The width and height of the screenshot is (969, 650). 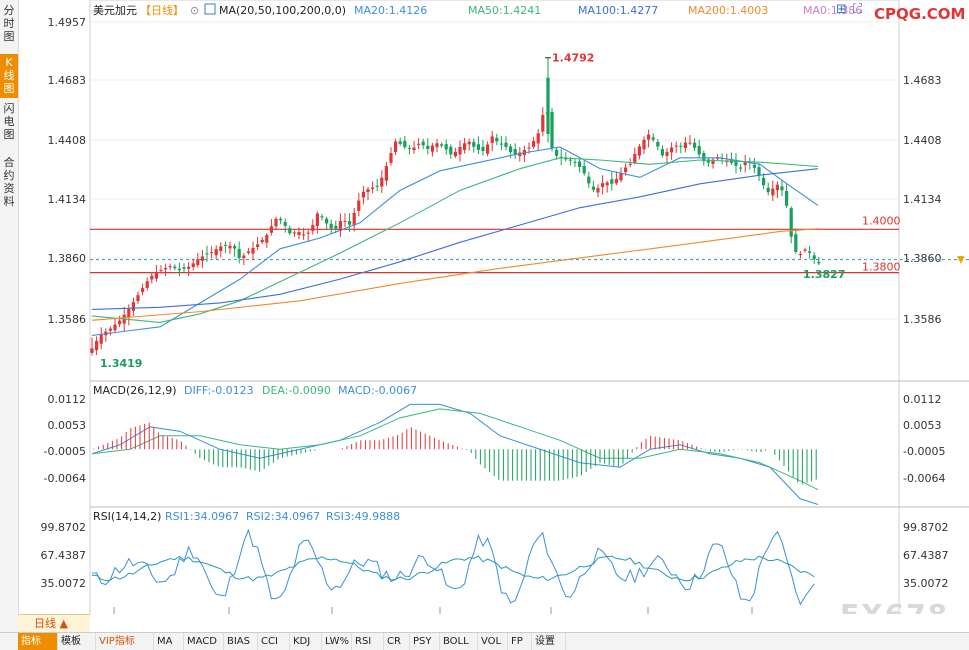 What do you see at coordinates (858, 9) in the screenshot?
I see `expand-icon: ⛶` at bounding box center [858, 9].